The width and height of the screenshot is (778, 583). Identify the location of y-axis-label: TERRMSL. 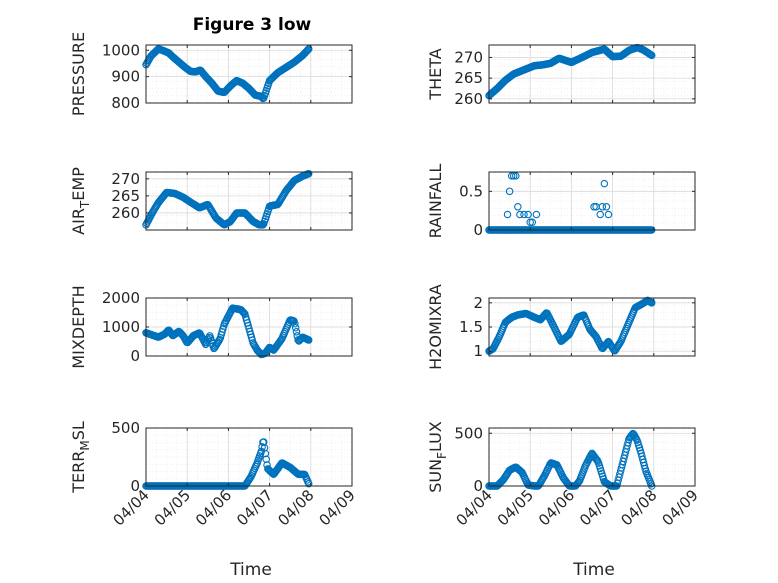
(80, 457).